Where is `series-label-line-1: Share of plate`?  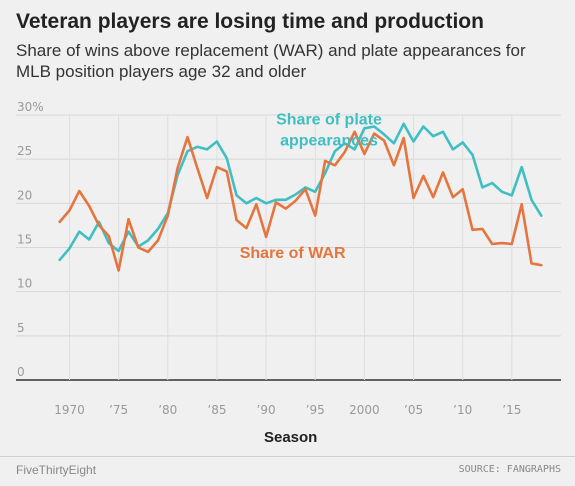
series-label-line-1: Share of plate is located at coordinates (329, 120).